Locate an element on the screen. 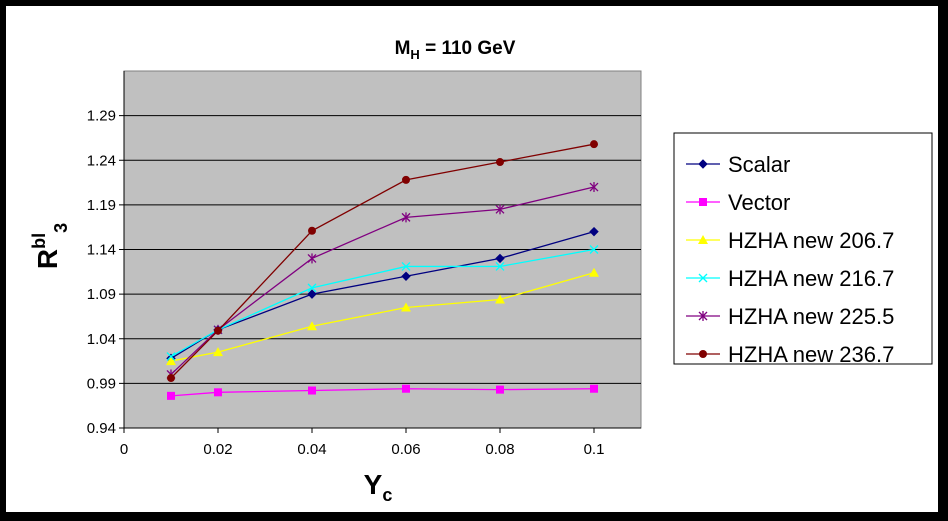  chart-title: MH = 110 GeV is located at coordinates (455, 50).